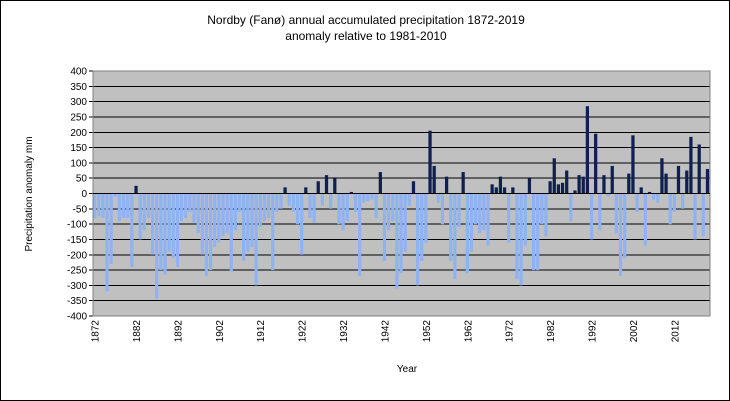 This screenshot has height=401, width=730. Describe the element at coordinates (178, 331) in the screenshot. I see `x-tick-label: 1892` at that location.